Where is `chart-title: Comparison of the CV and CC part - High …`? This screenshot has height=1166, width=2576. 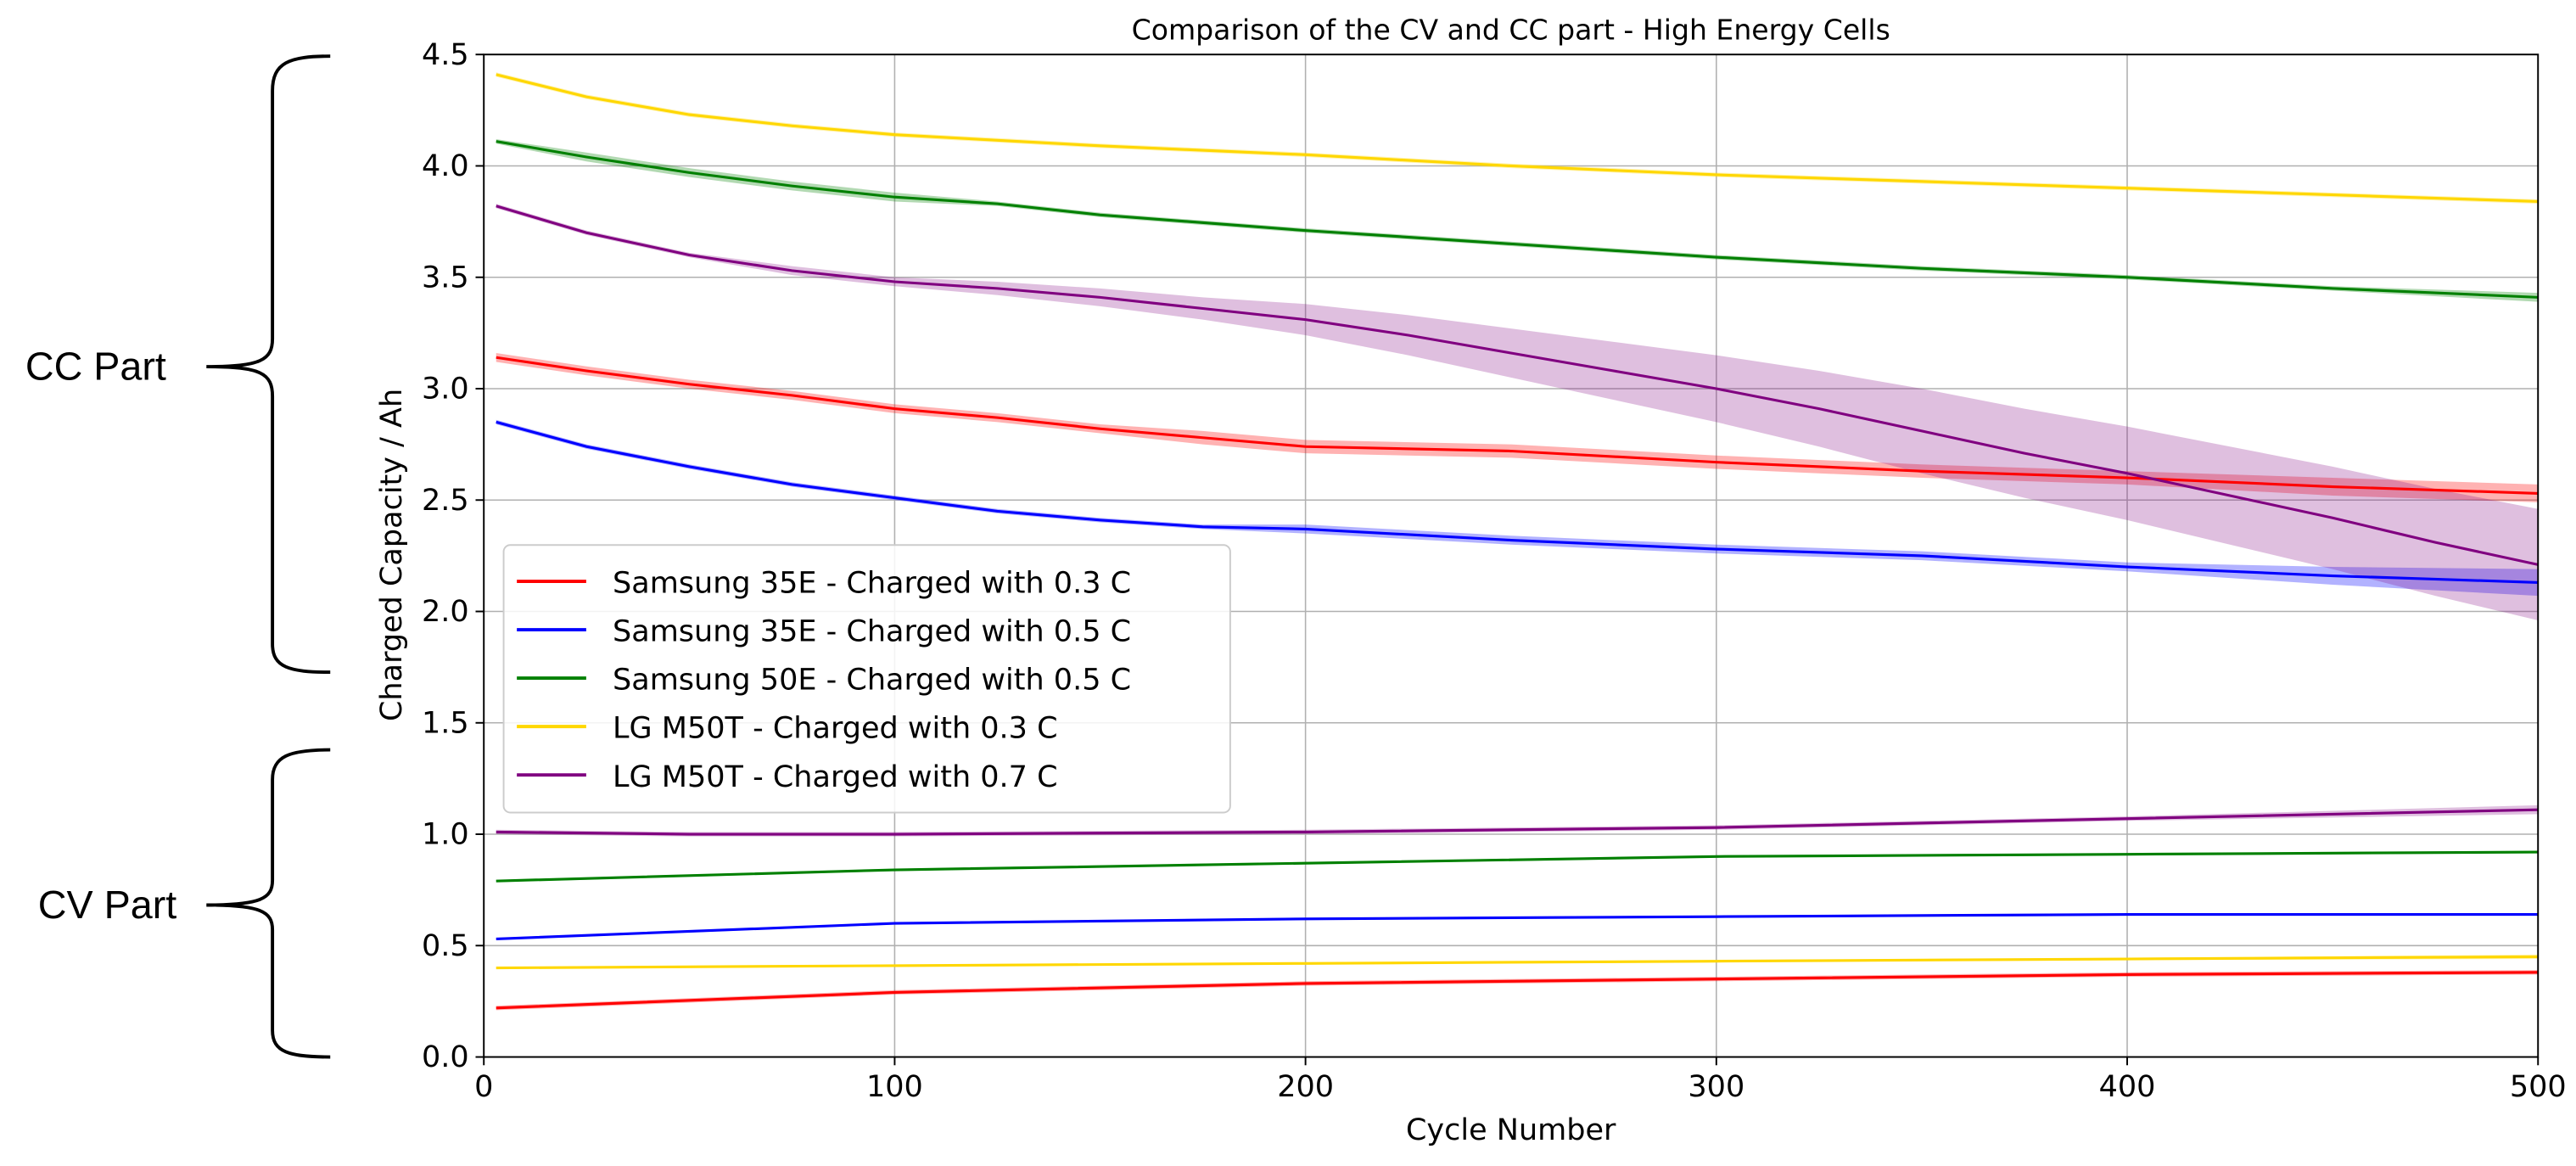 chart-title: Comparison of the CV and CC part - High … is located at coordinates (1511, 30).